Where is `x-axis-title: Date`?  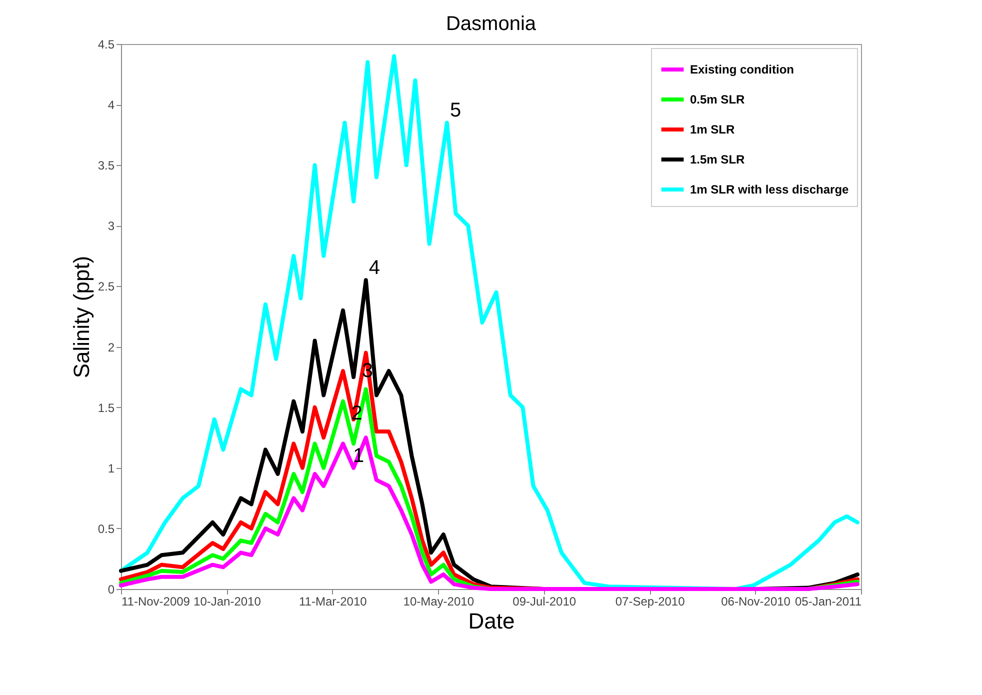
x-axis-title: Date is located at coordinates (491, 621).